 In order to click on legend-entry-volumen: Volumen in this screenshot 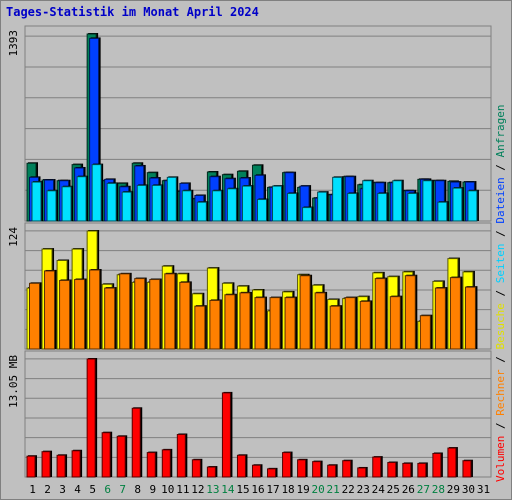, I will do `click(500, 459)`.